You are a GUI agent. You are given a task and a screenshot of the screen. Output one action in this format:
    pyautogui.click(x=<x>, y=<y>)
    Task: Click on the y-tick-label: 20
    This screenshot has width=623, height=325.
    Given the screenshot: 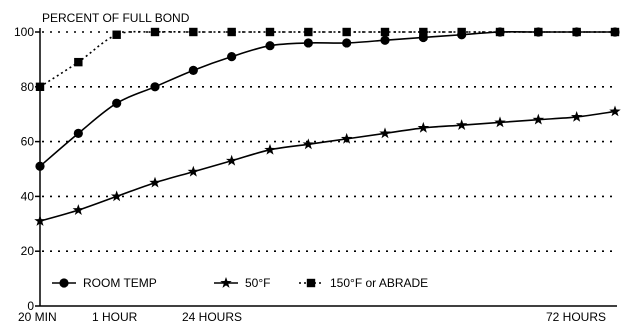 What is the action you would take?
    pyautogui.click(x=28, y=251)
    